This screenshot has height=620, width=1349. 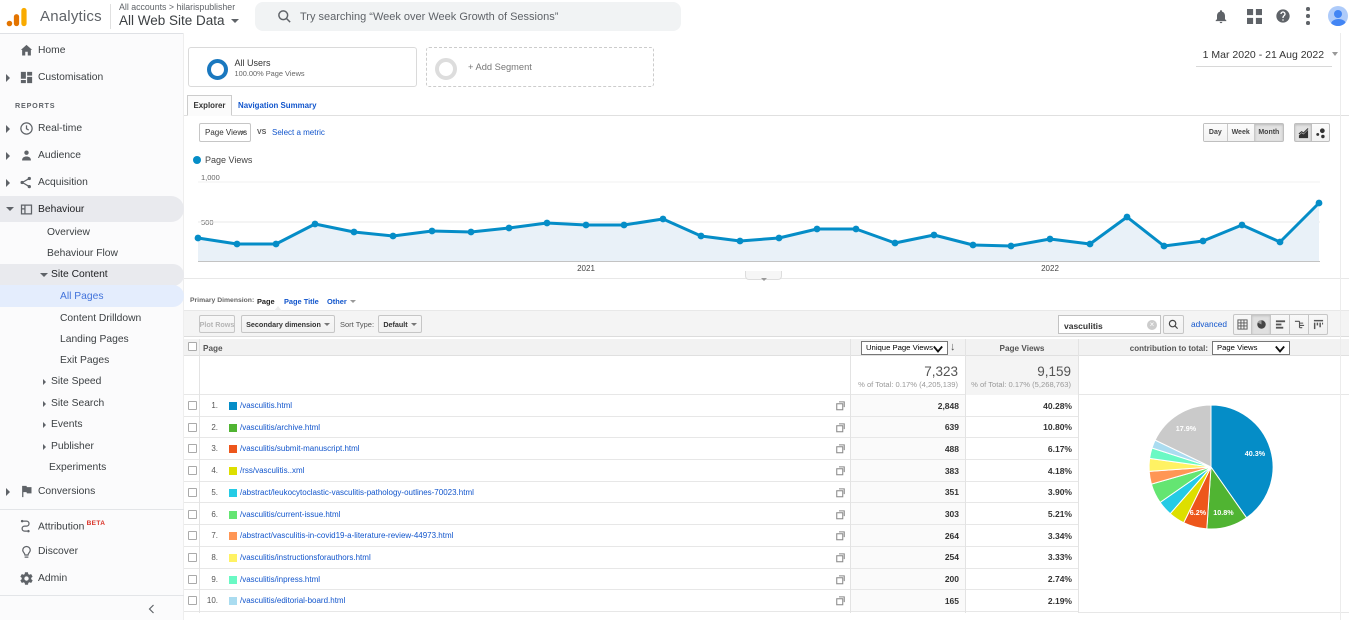 What do you see at coordinates (1198, 512) in the screenshot?
I see `svg-text: 6.2%` at bounding box center [1198, 512].